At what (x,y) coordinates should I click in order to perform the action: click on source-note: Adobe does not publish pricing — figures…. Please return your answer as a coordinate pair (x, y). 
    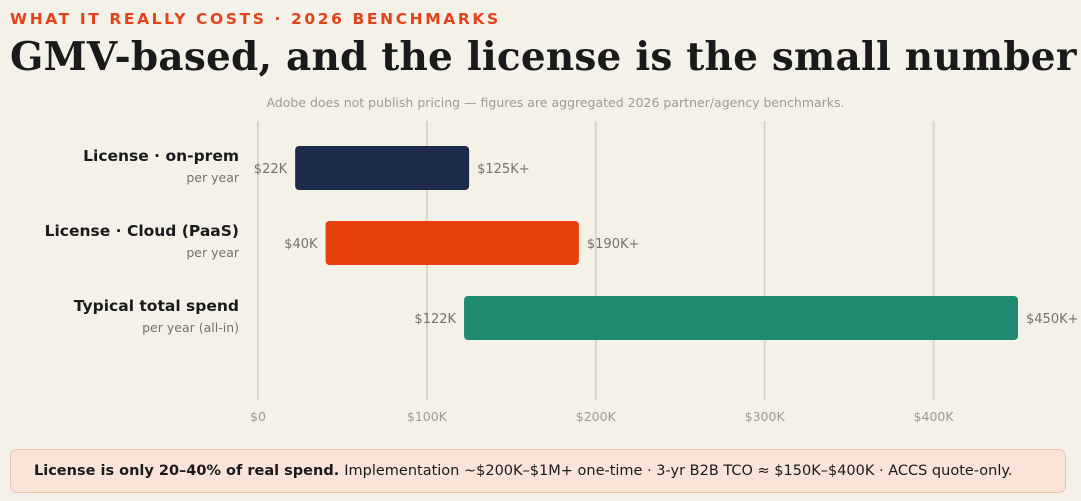
    Looking at the image, I should click on (555, 102).